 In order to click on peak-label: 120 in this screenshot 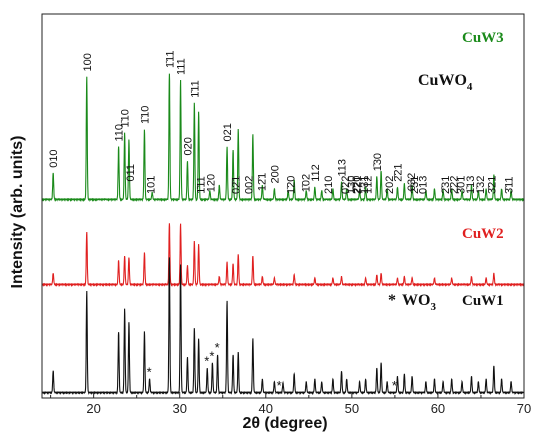, I will do `click(212, 183)`.